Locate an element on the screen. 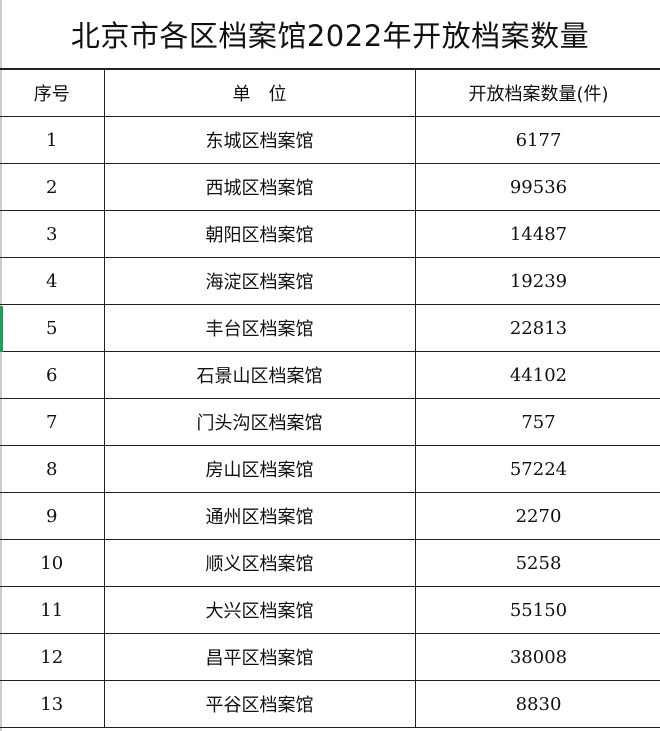 This screenshot has width=660, height=731. cell-no: 9 is located at coordinates (52, 516).